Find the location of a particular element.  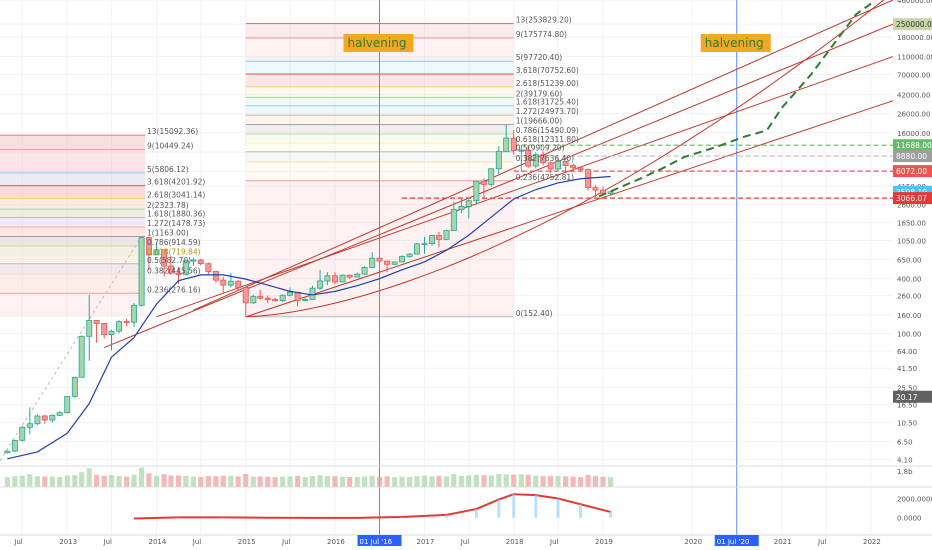

time-tick-label: 2022 is located at coordinates (872, 542).